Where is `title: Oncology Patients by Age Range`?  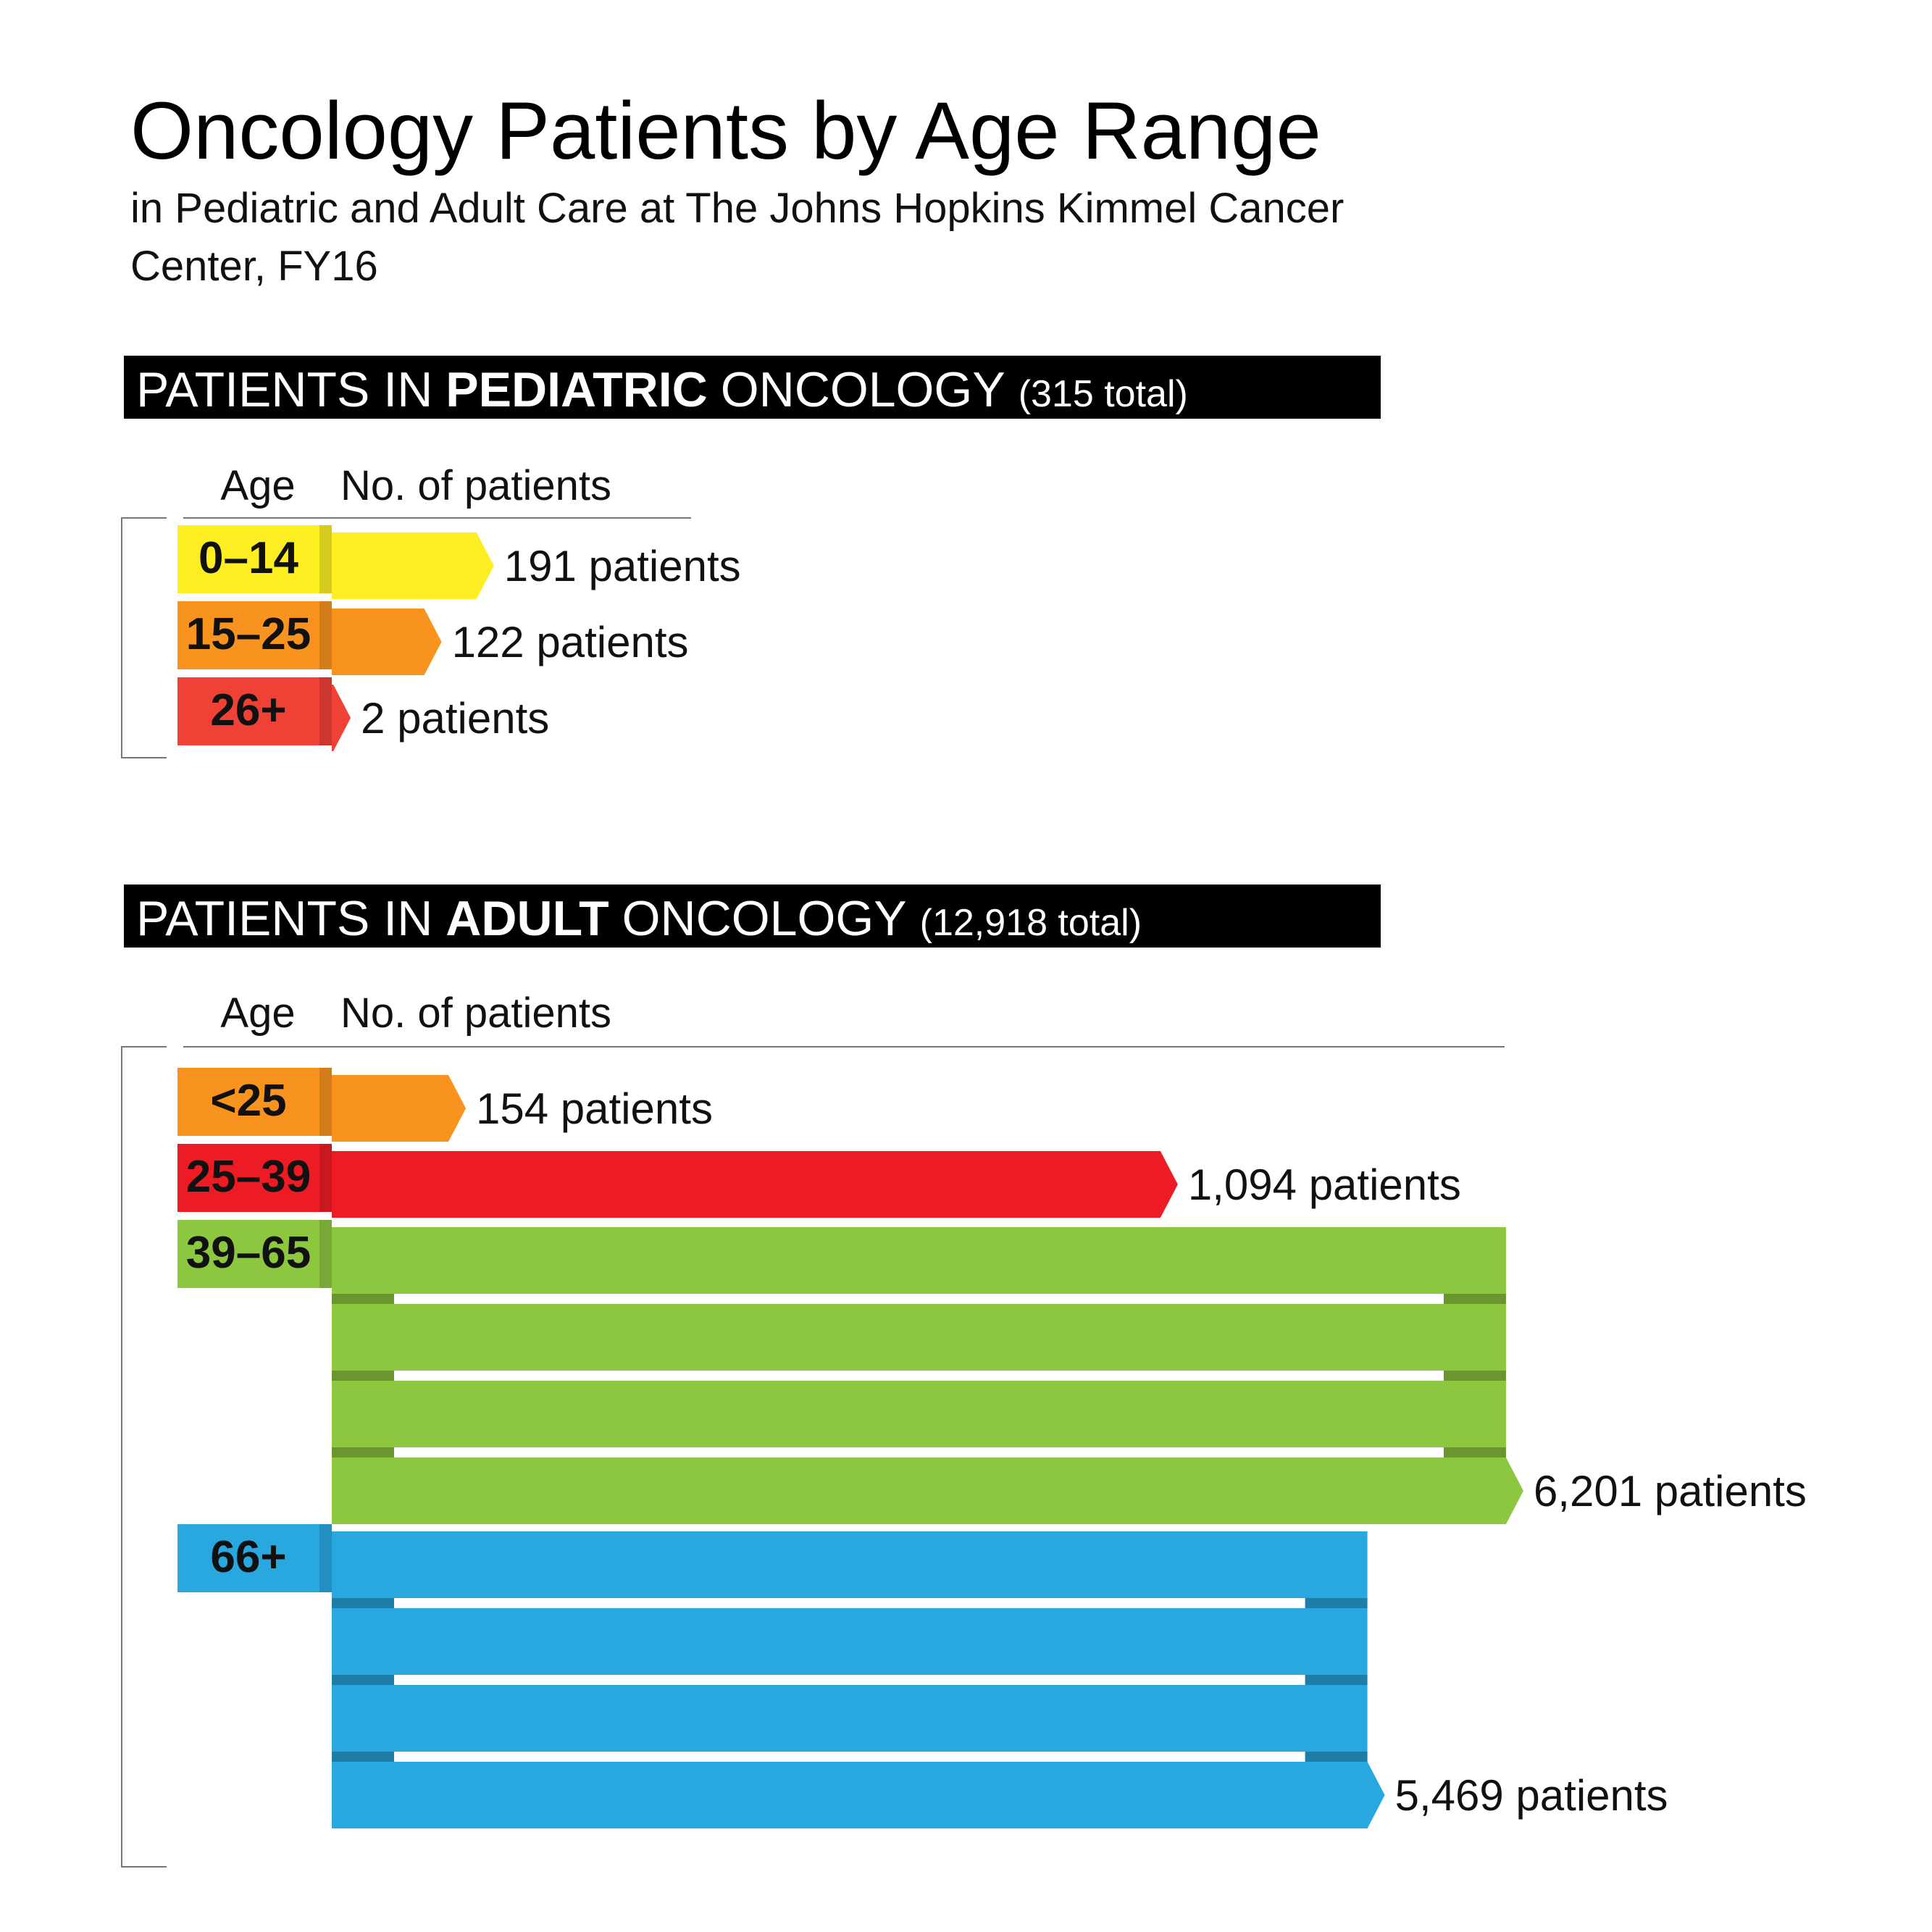
title: Oncology Patients by Age Range is located at coordinates (725, 130).